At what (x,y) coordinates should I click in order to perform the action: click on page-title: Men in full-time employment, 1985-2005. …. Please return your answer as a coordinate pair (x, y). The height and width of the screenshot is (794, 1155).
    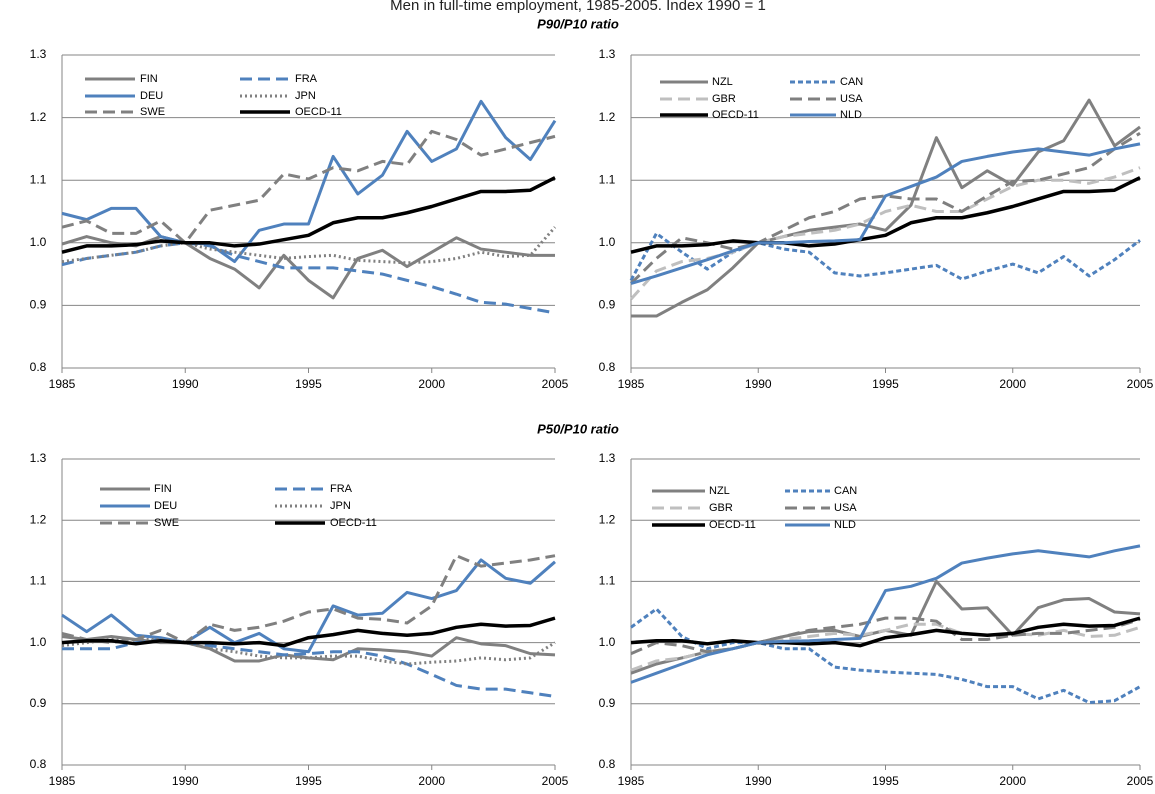
    Looking at the image, I should click on (578, 7).